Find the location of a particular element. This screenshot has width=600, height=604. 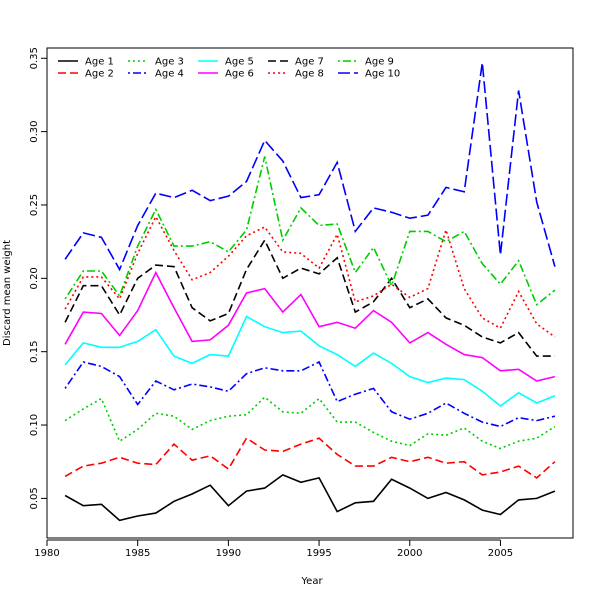

y-axis-label: Discard mean weight is located at coordinates (7, 293).